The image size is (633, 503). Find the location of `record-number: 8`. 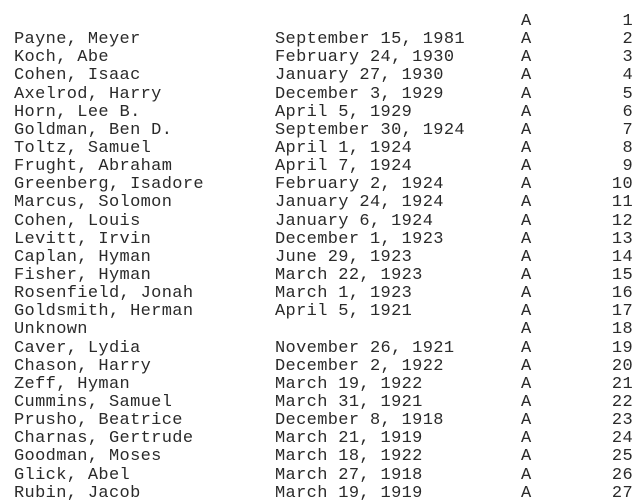

record-number: 8 is located at coordinates (627, 148).